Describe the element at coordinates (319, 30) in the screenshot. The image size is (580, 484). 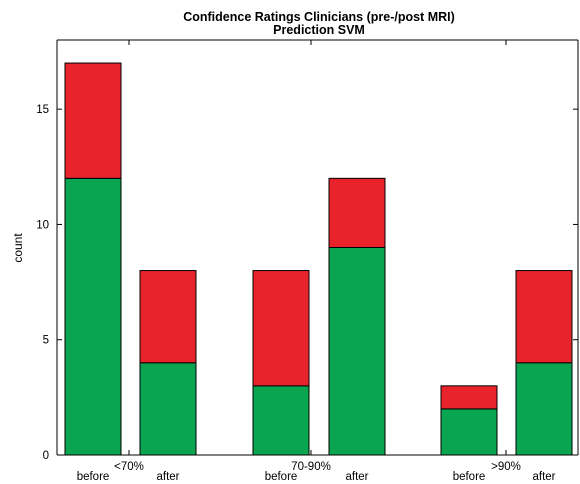
I see `chart-subtitle: Prediction SVM` at that location.